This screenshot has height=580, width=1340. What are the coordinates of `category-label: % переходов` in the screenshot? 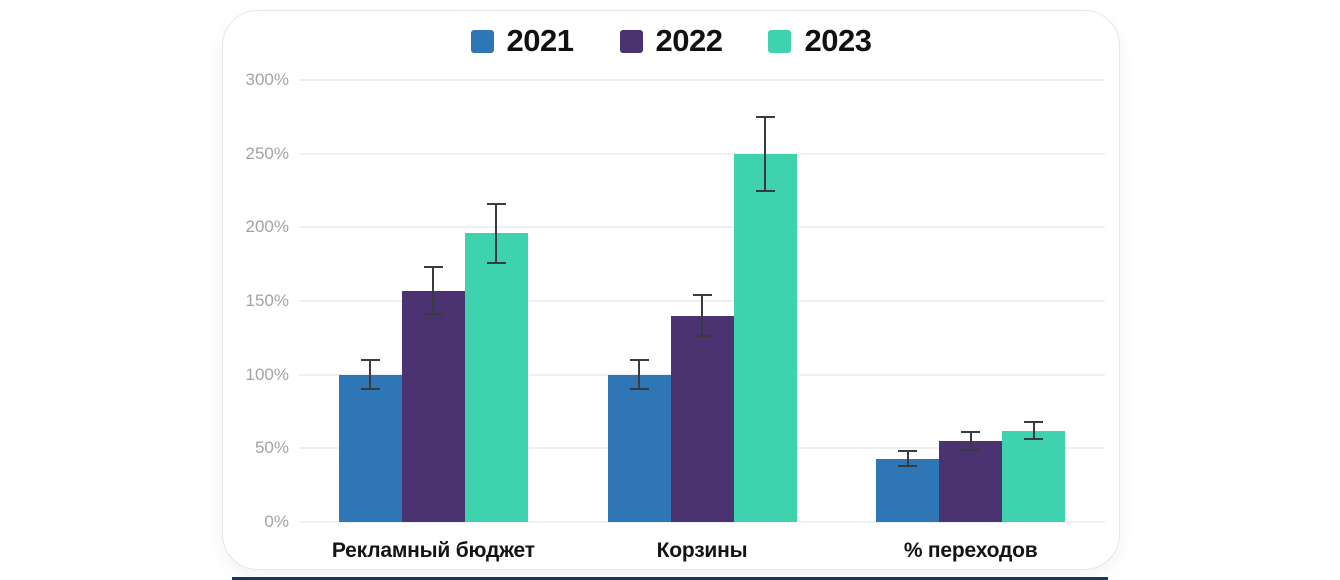 It's located at (970, 550).